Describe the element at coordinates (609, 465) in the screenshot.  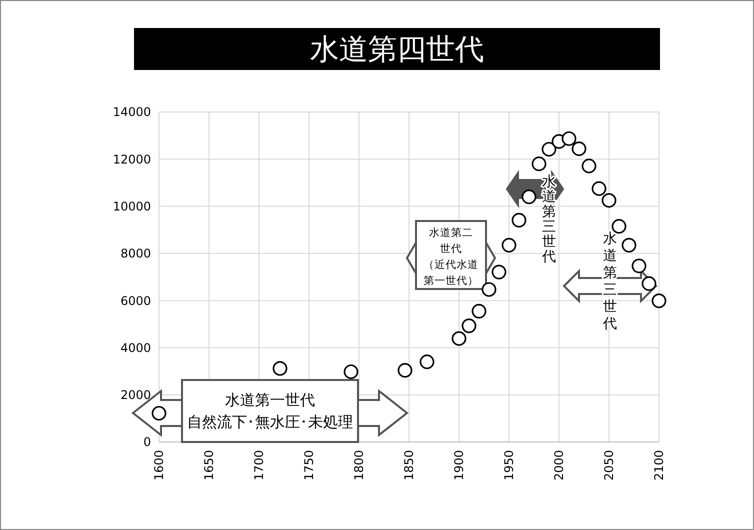
I see `x-tick-label: 2050` at that location.